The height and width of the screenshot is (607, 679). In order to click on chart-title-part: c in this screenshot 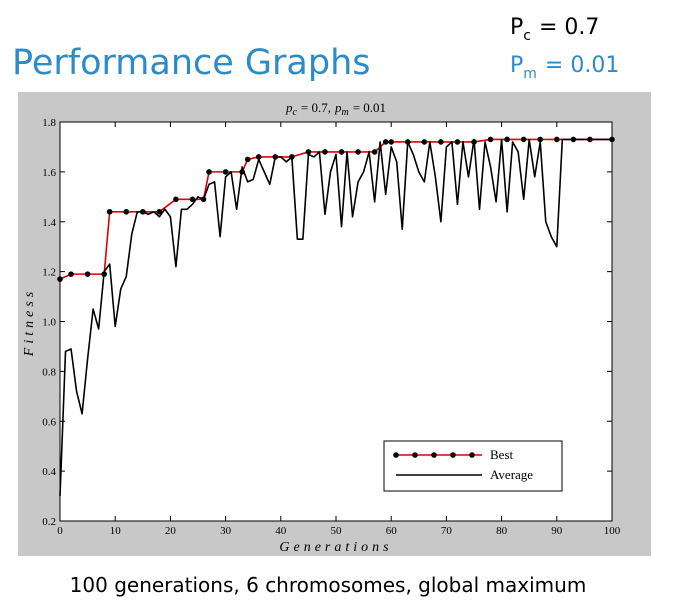, I will do `click(294, 112)`.